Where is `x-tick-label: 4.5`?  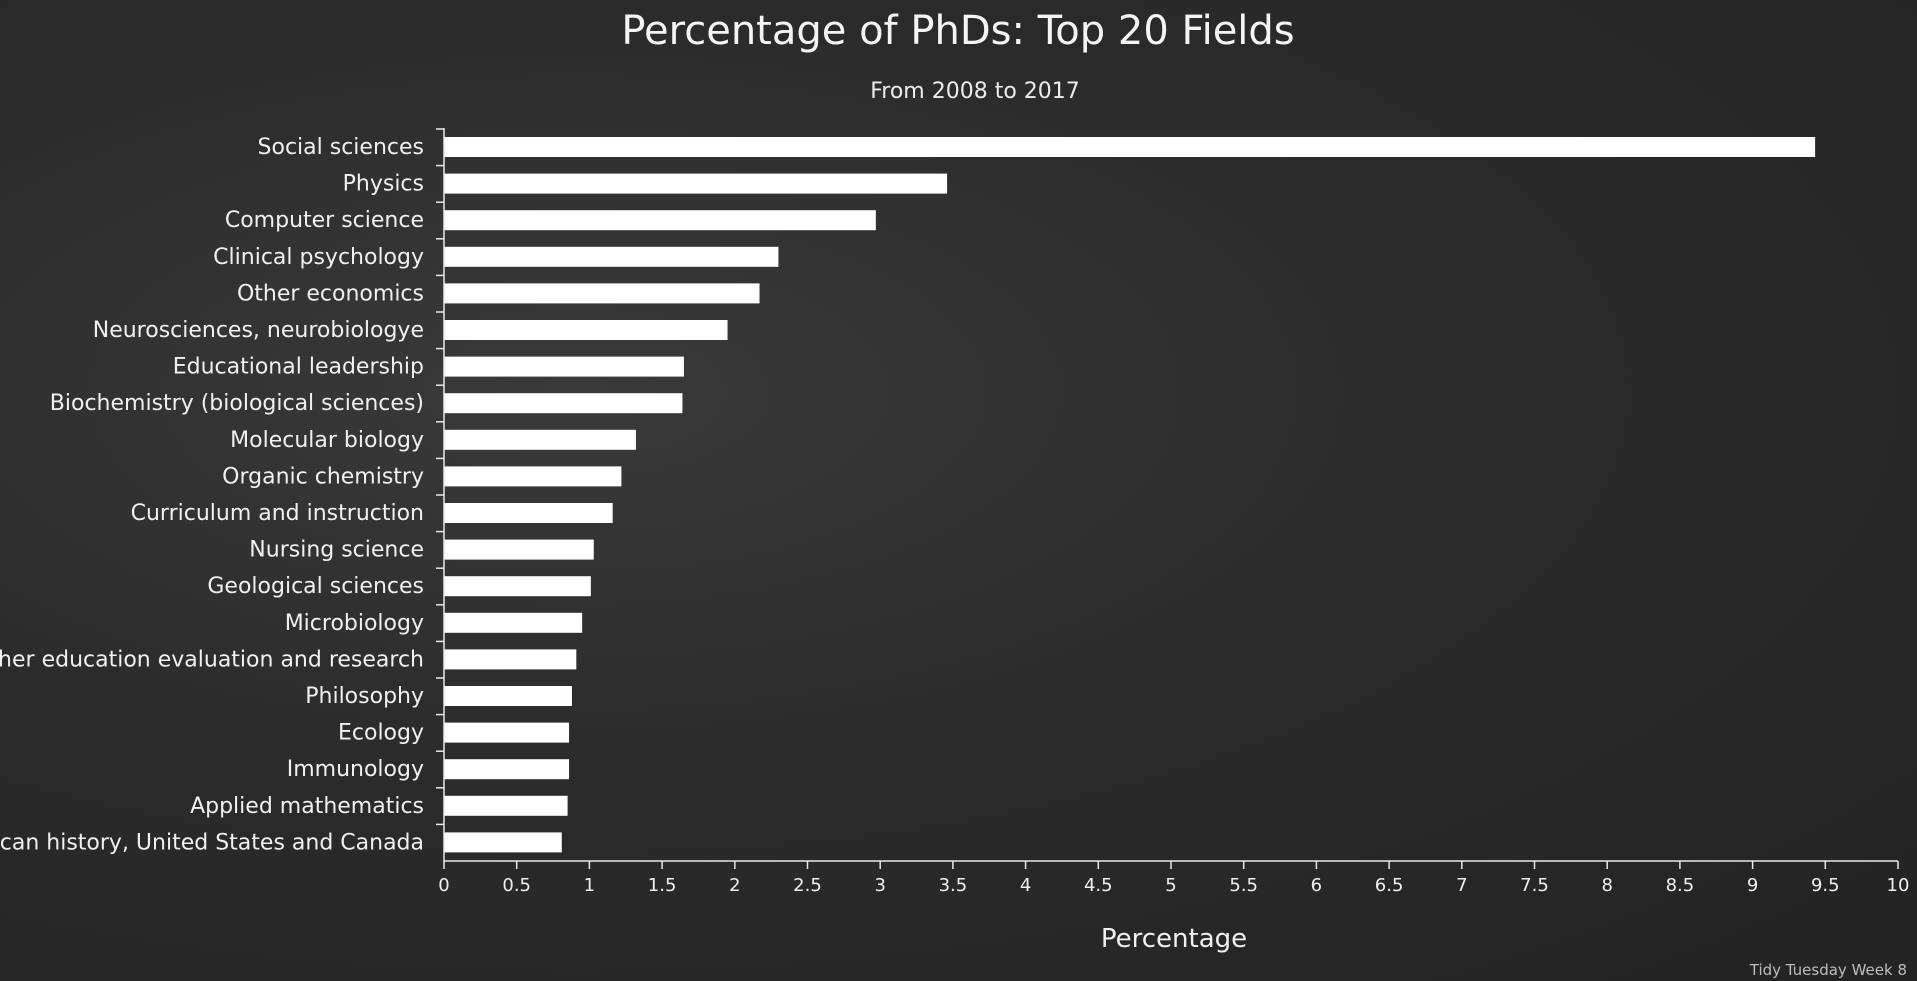
x-tick-label: 4.5 is located at coordinates (1098, 885).